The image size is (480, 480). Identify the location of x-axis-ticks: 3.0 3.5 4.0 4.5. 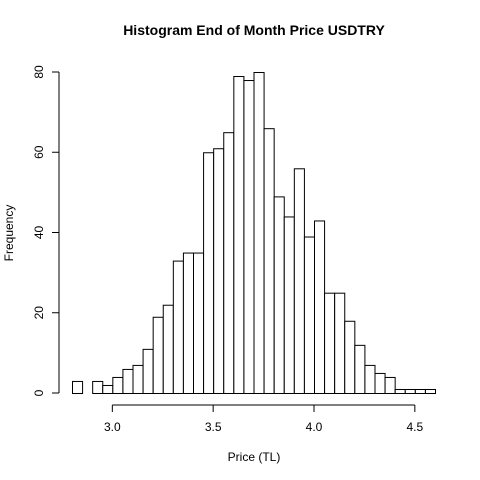
(263, 419).